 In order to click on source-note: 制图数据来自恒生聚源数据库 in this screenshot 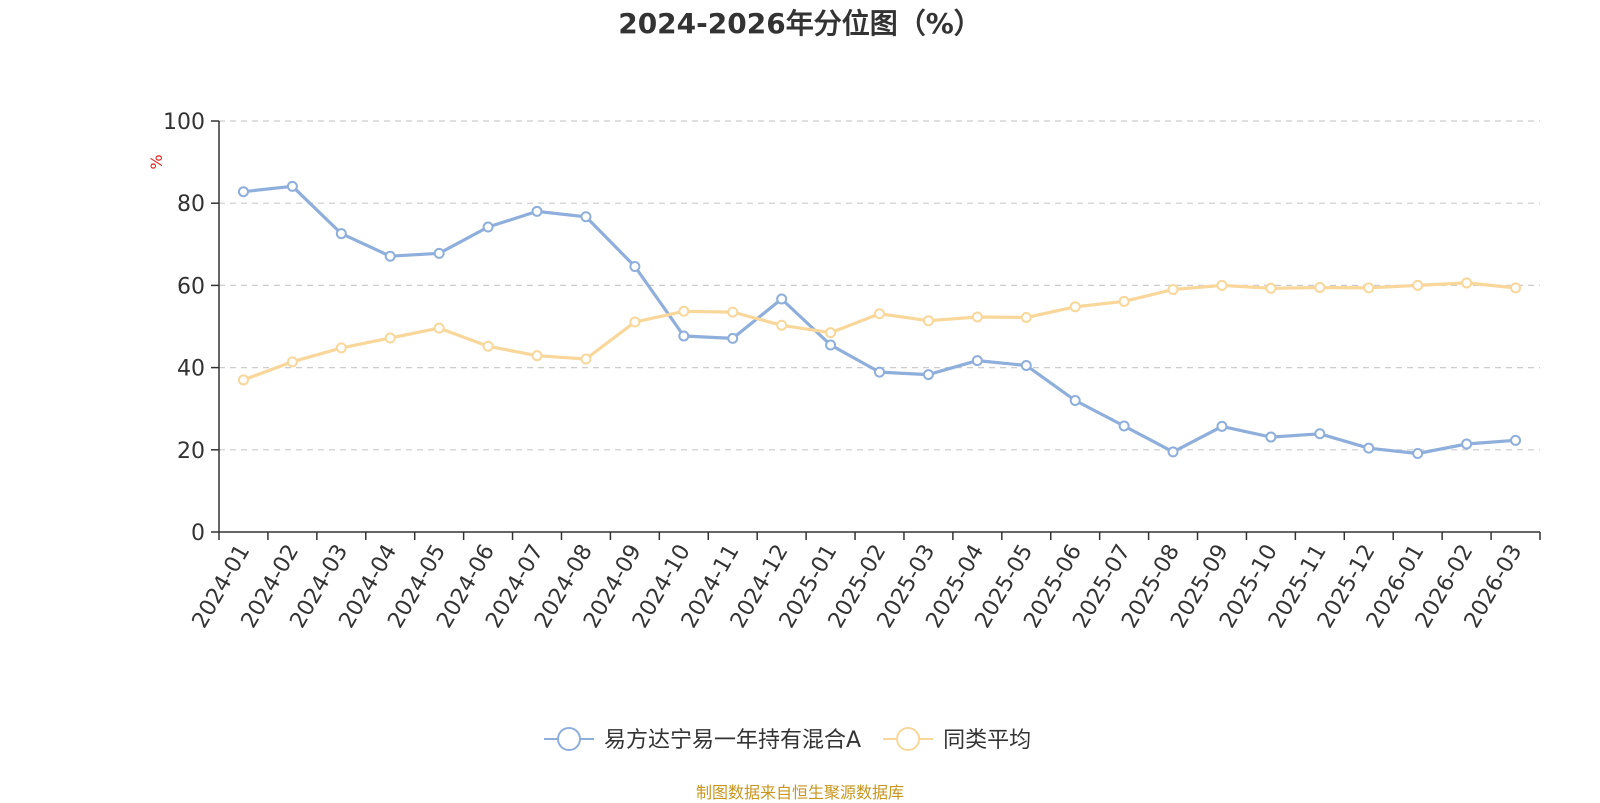, I will do `click(799, 792)`.